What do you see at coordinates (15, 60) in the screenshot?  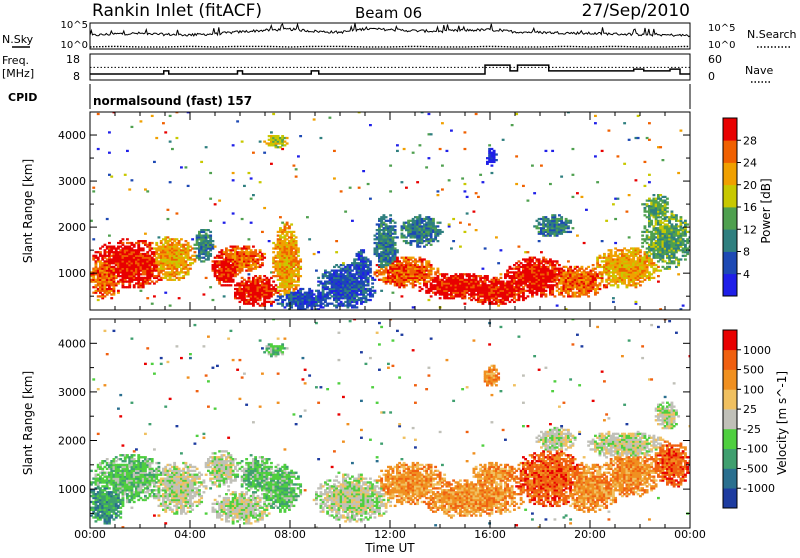 I see `freq-label-line1: Freq.` at bounding box center [15, 60].